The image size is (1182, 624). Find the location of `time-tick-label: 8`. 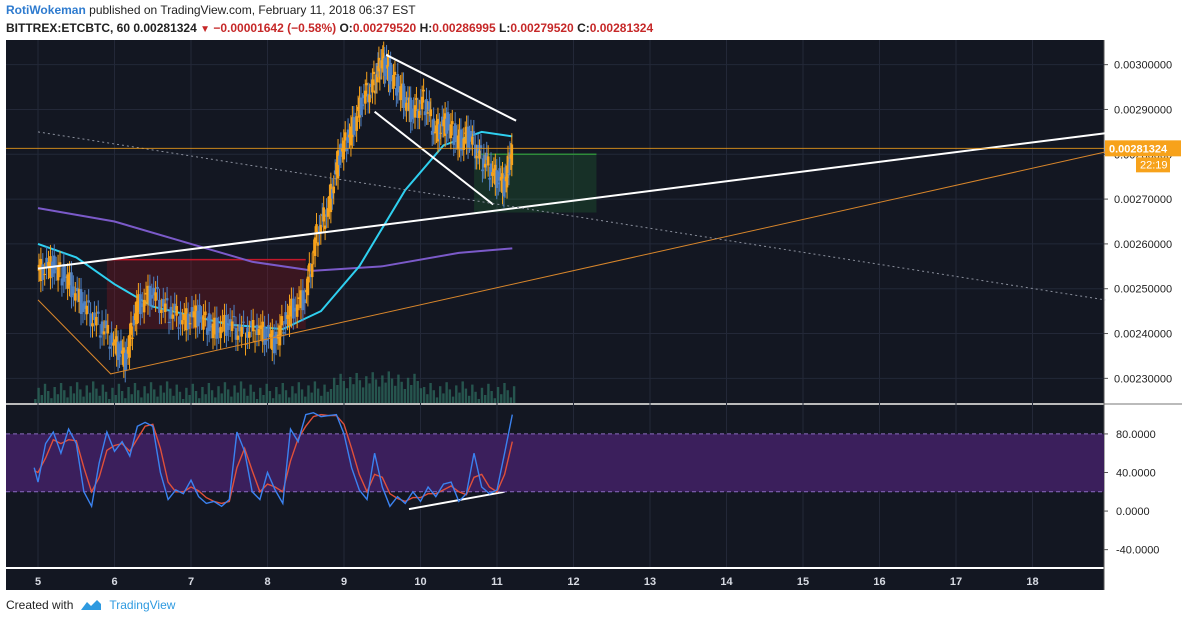

time-tick-label: 8 is located at coordinates (267, 582).